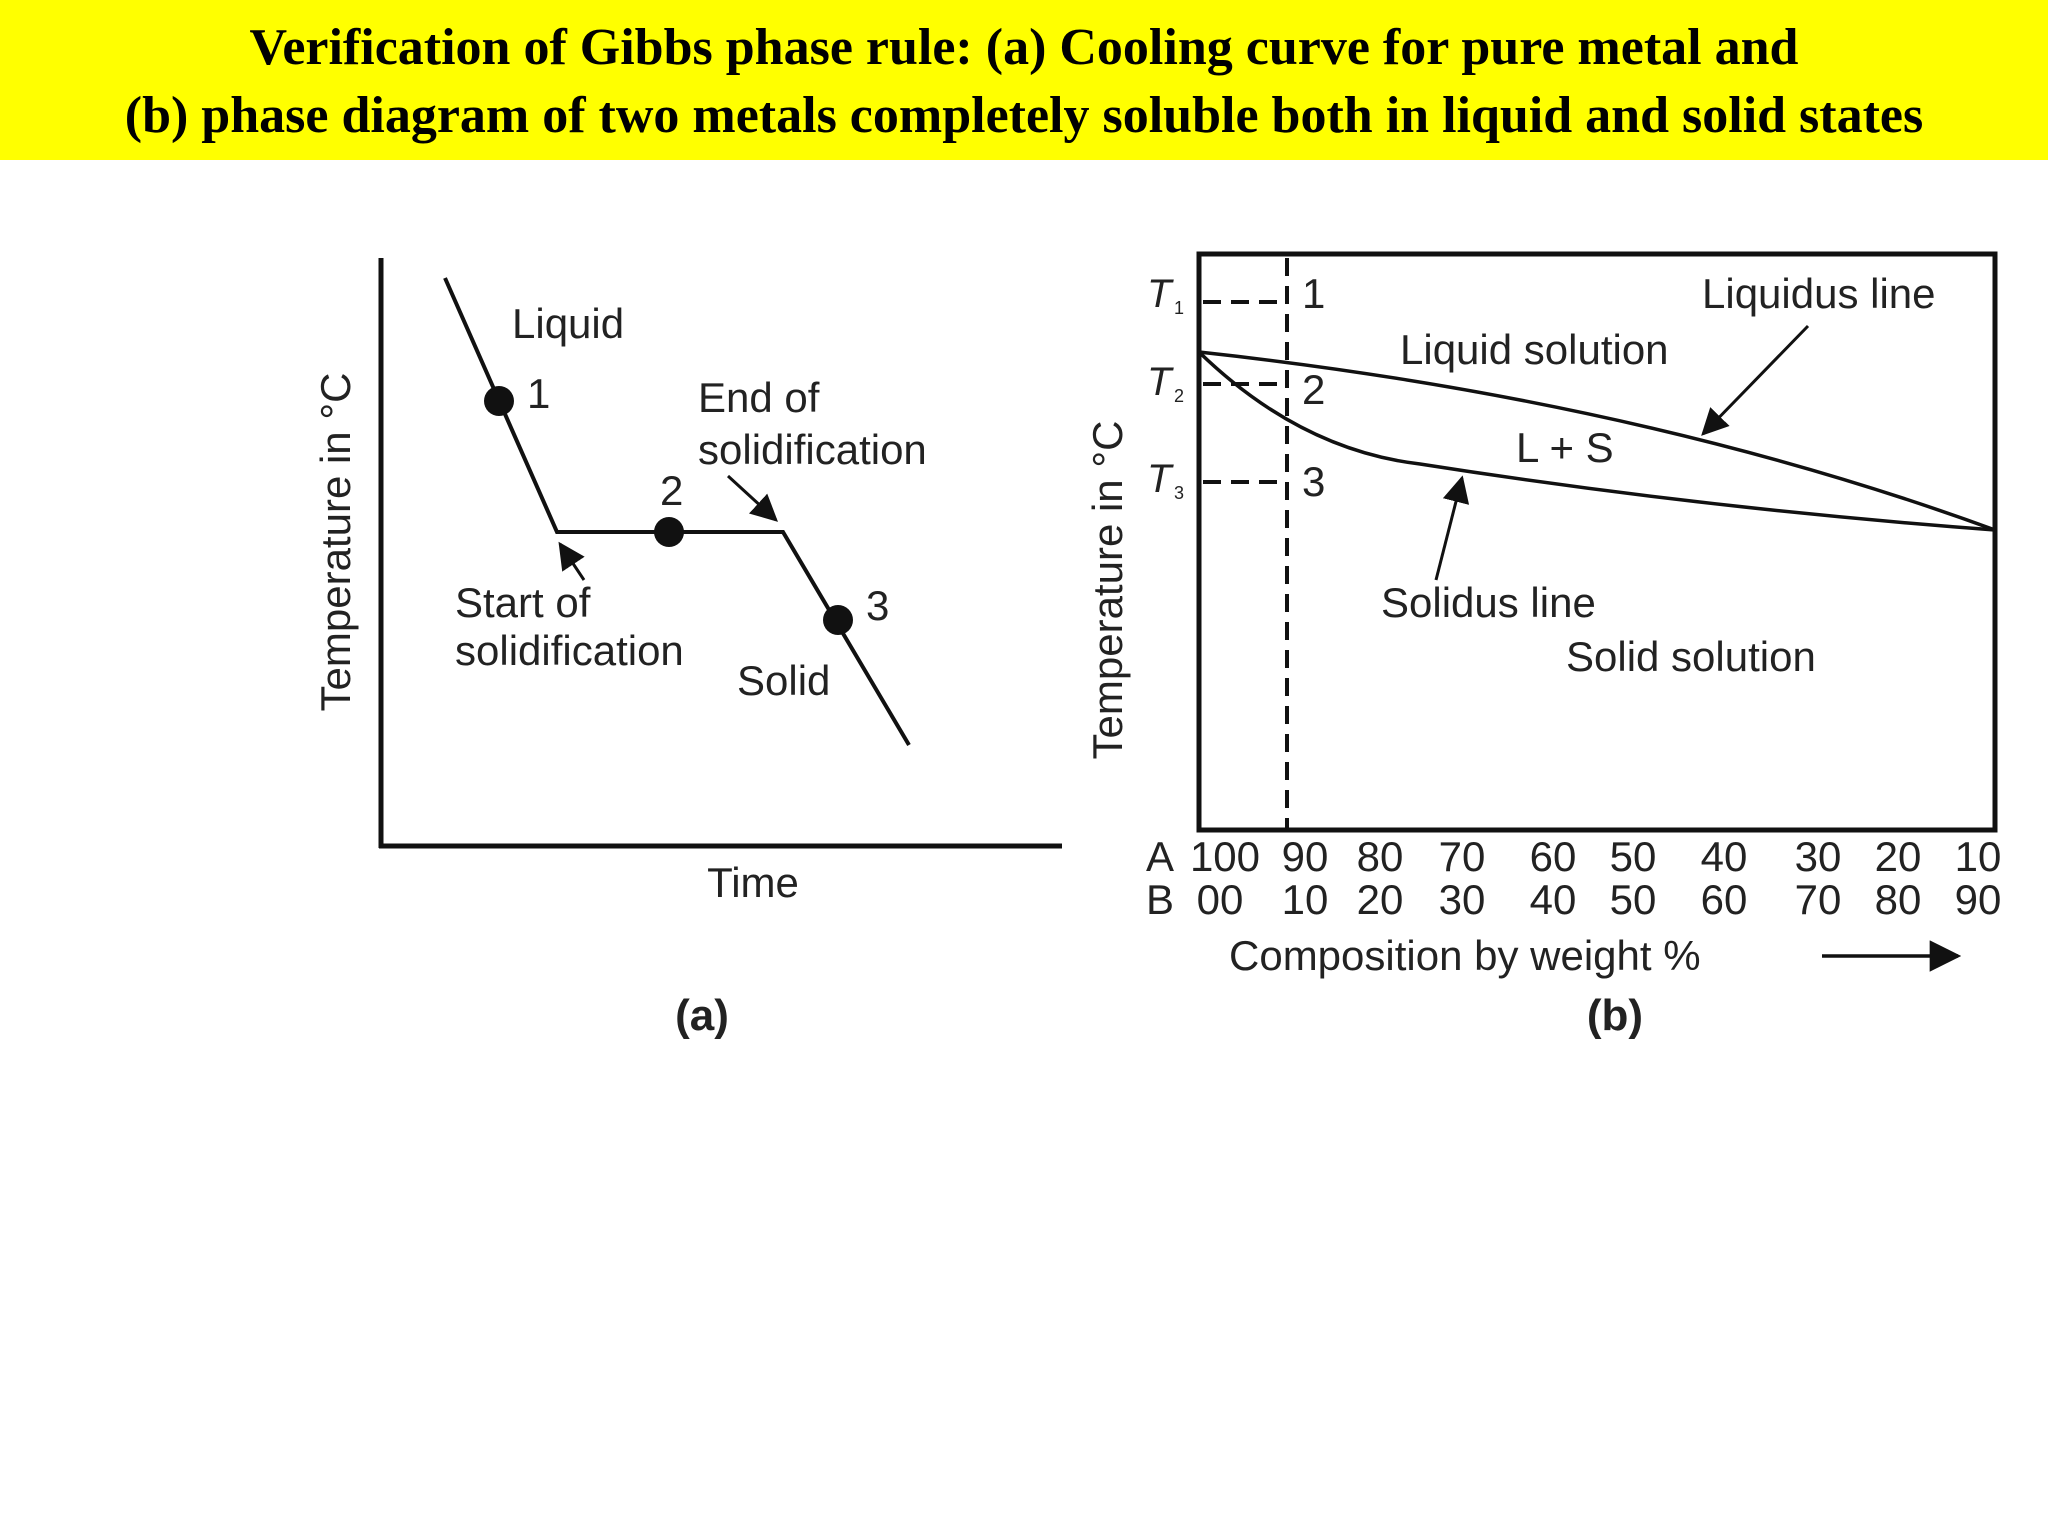 The height and width of the screenshot is (1536, 2048). Describe the element at coordinates (523, 602) in the screenshot. I see `start-of-solidification-line1: Start of` at that location.